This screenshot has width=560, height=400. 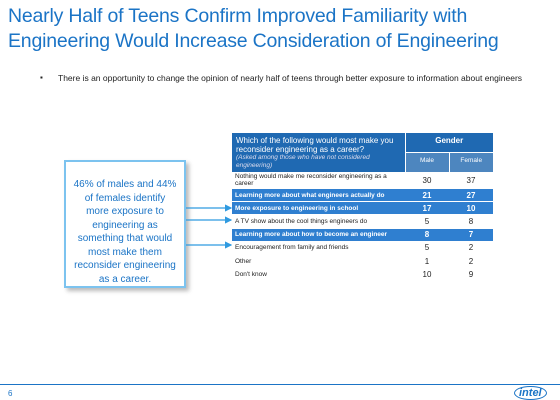 I want to click on table-row: Other 1 2, so click(x=362, y=261).